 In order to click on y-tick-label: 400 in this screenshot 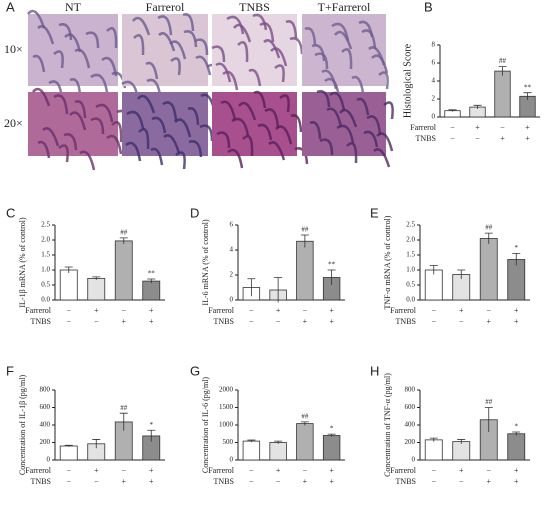, I will do `click(45, 425)`.